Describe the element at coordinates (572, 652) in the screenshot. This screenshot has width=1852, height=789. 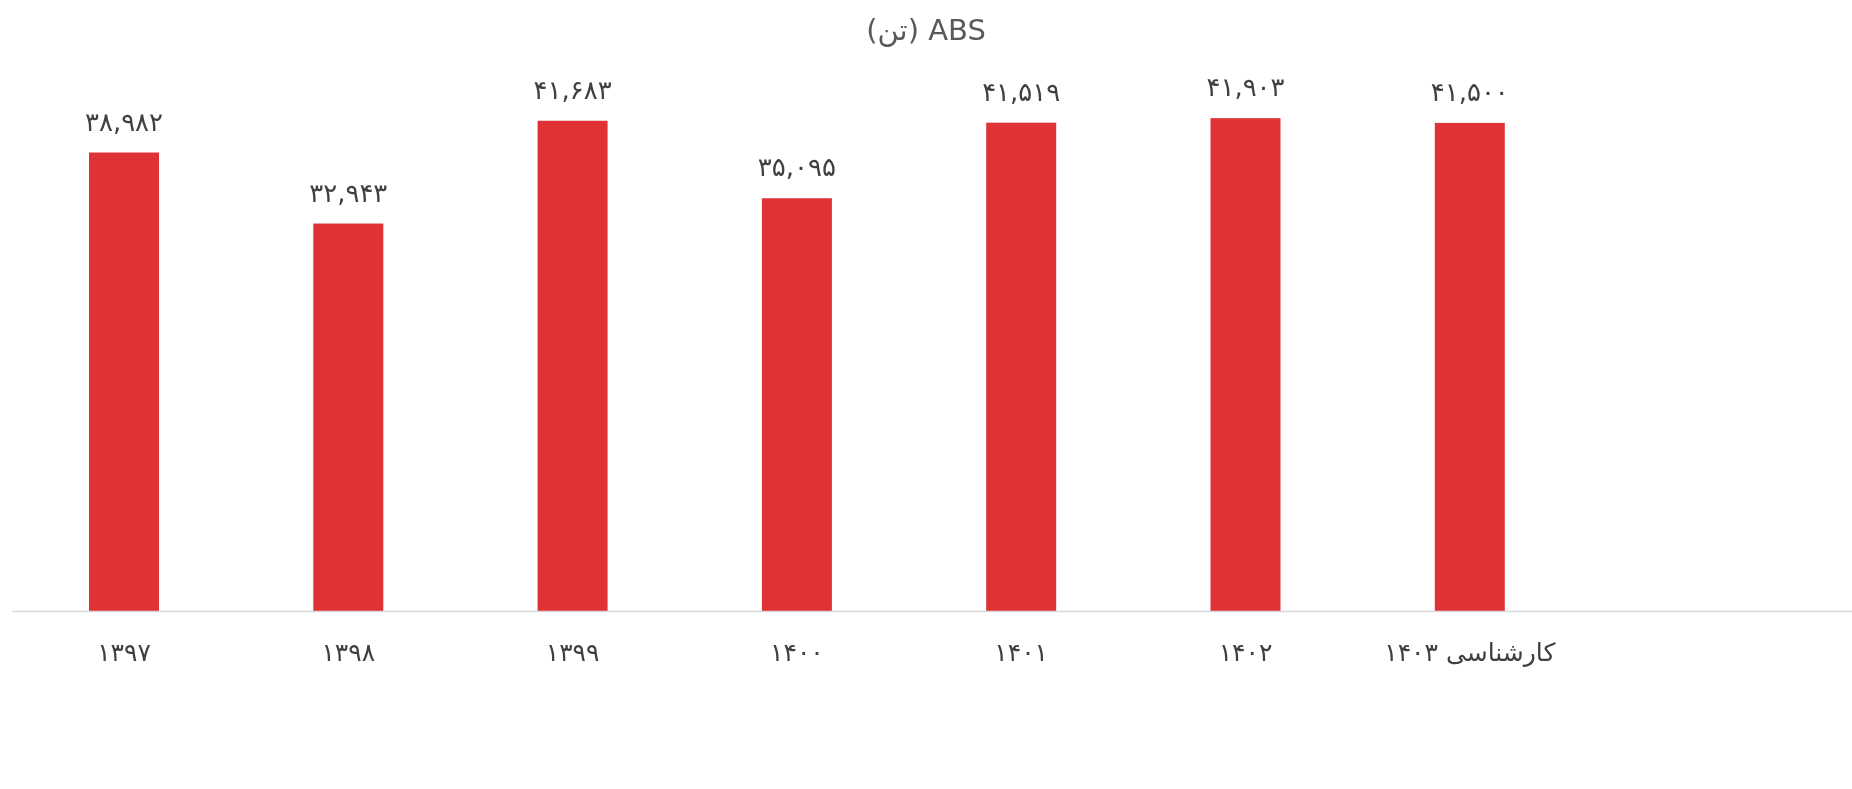
I see `x-tick-label: ۱۳۹۹` at that location.